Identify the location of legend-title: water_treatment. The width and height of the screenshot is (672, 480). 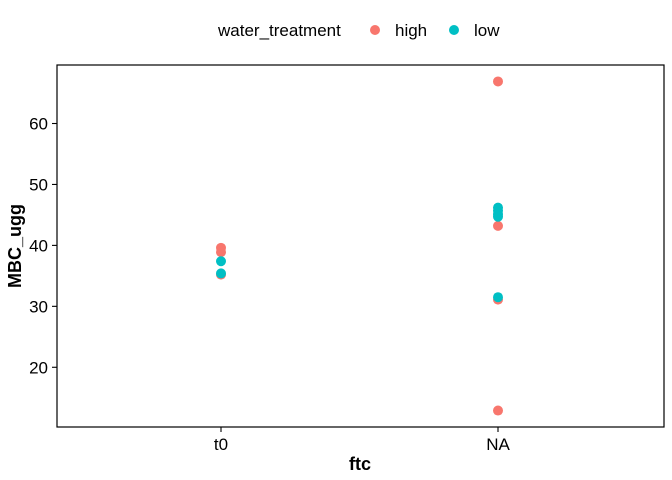
(279, 30).